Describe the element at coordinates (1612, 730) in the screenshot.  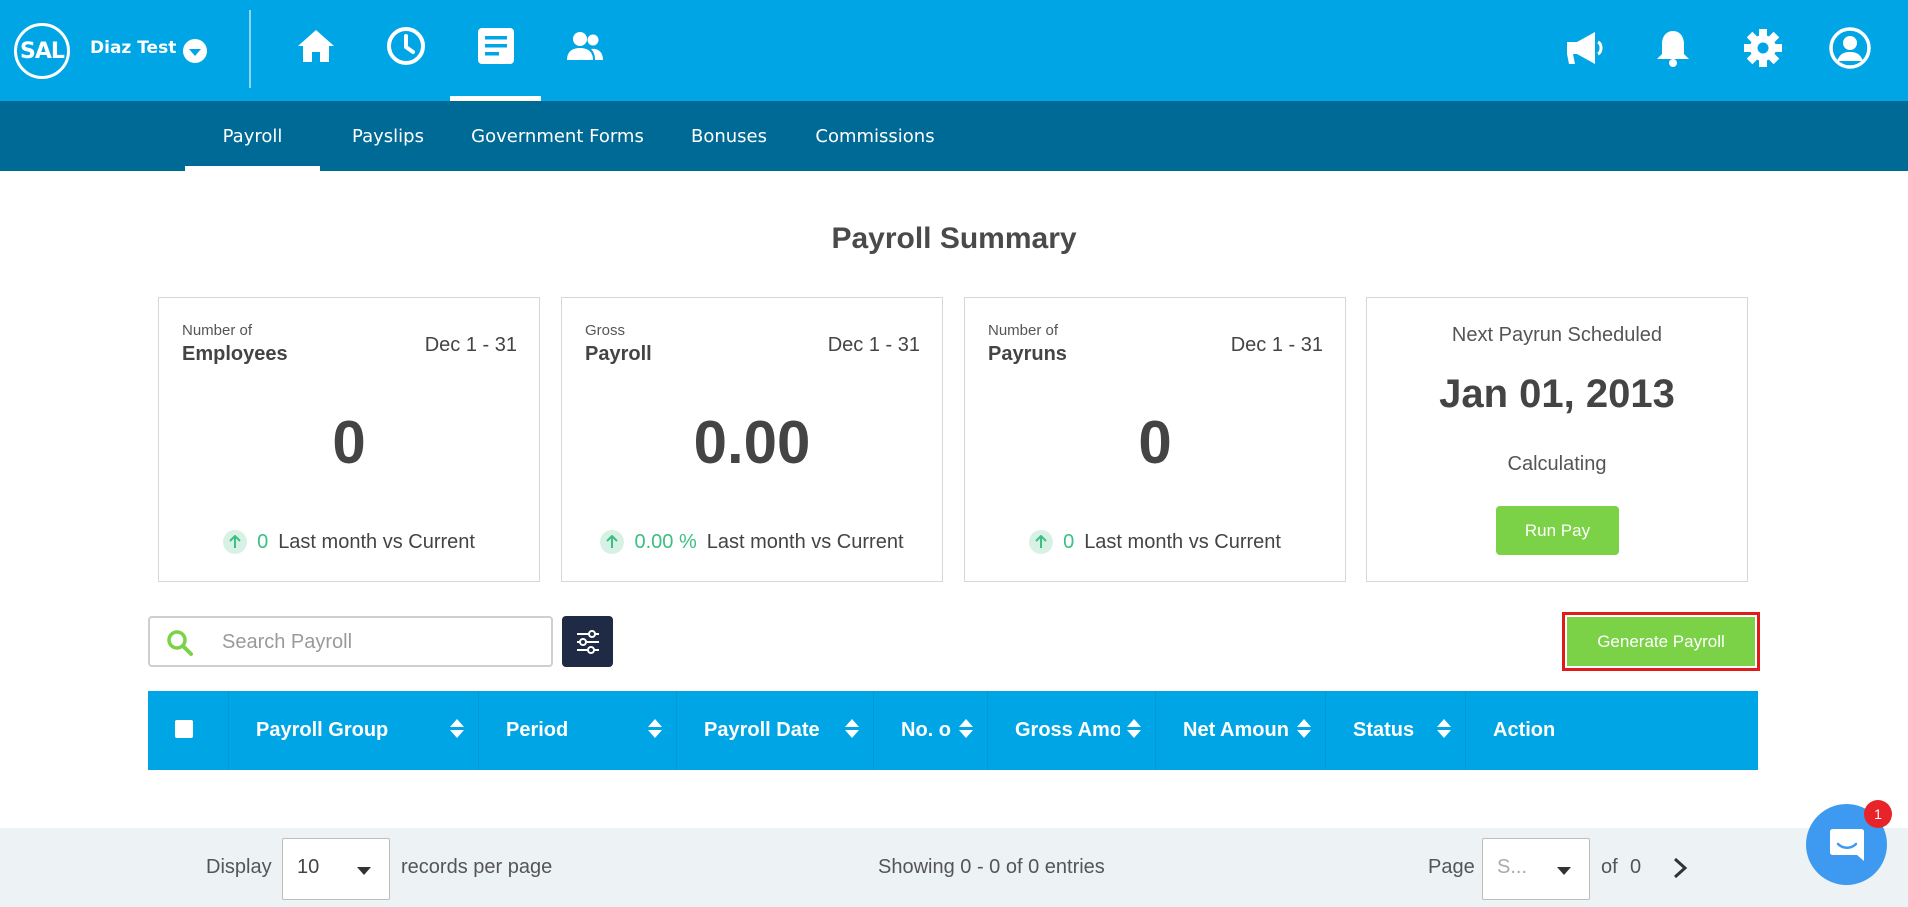
I see `column-action: Action` at that location.